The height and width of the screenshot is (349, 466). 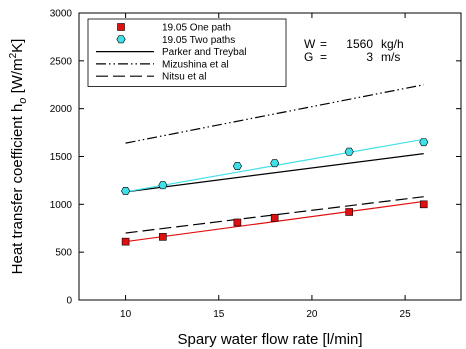 What do you see at coordinates (204, 52) in the screenshot?
I see `legend-label: Parker and Treybal` at bounding box center [204, 52].